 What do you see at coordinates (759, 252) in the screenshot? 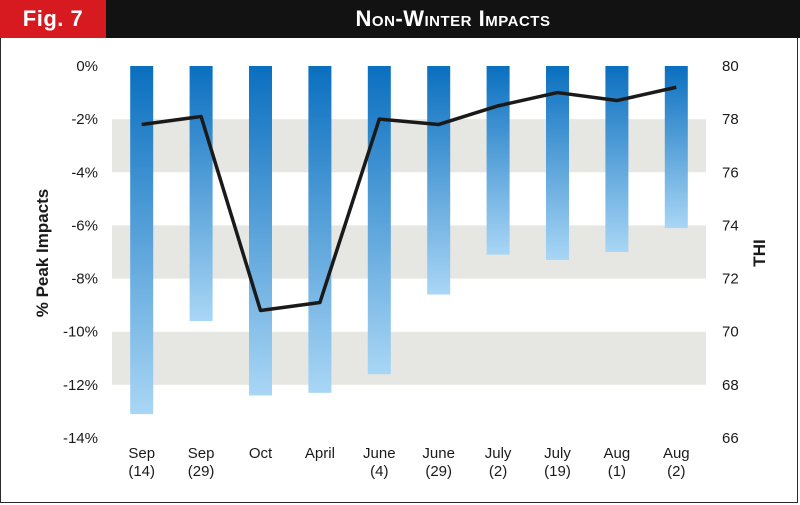
I see `y2-axis-label: THI` at bounding box center [759, 252].